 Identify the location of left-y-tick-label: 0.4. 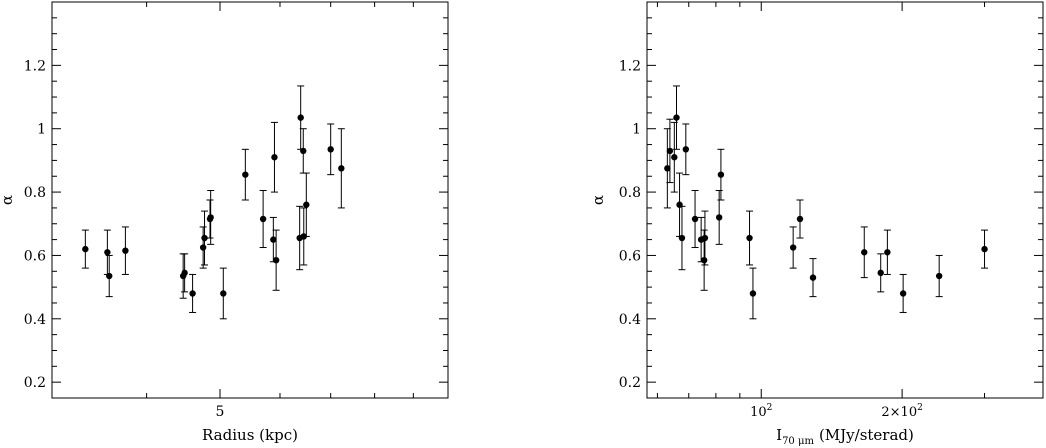
(35, 320).